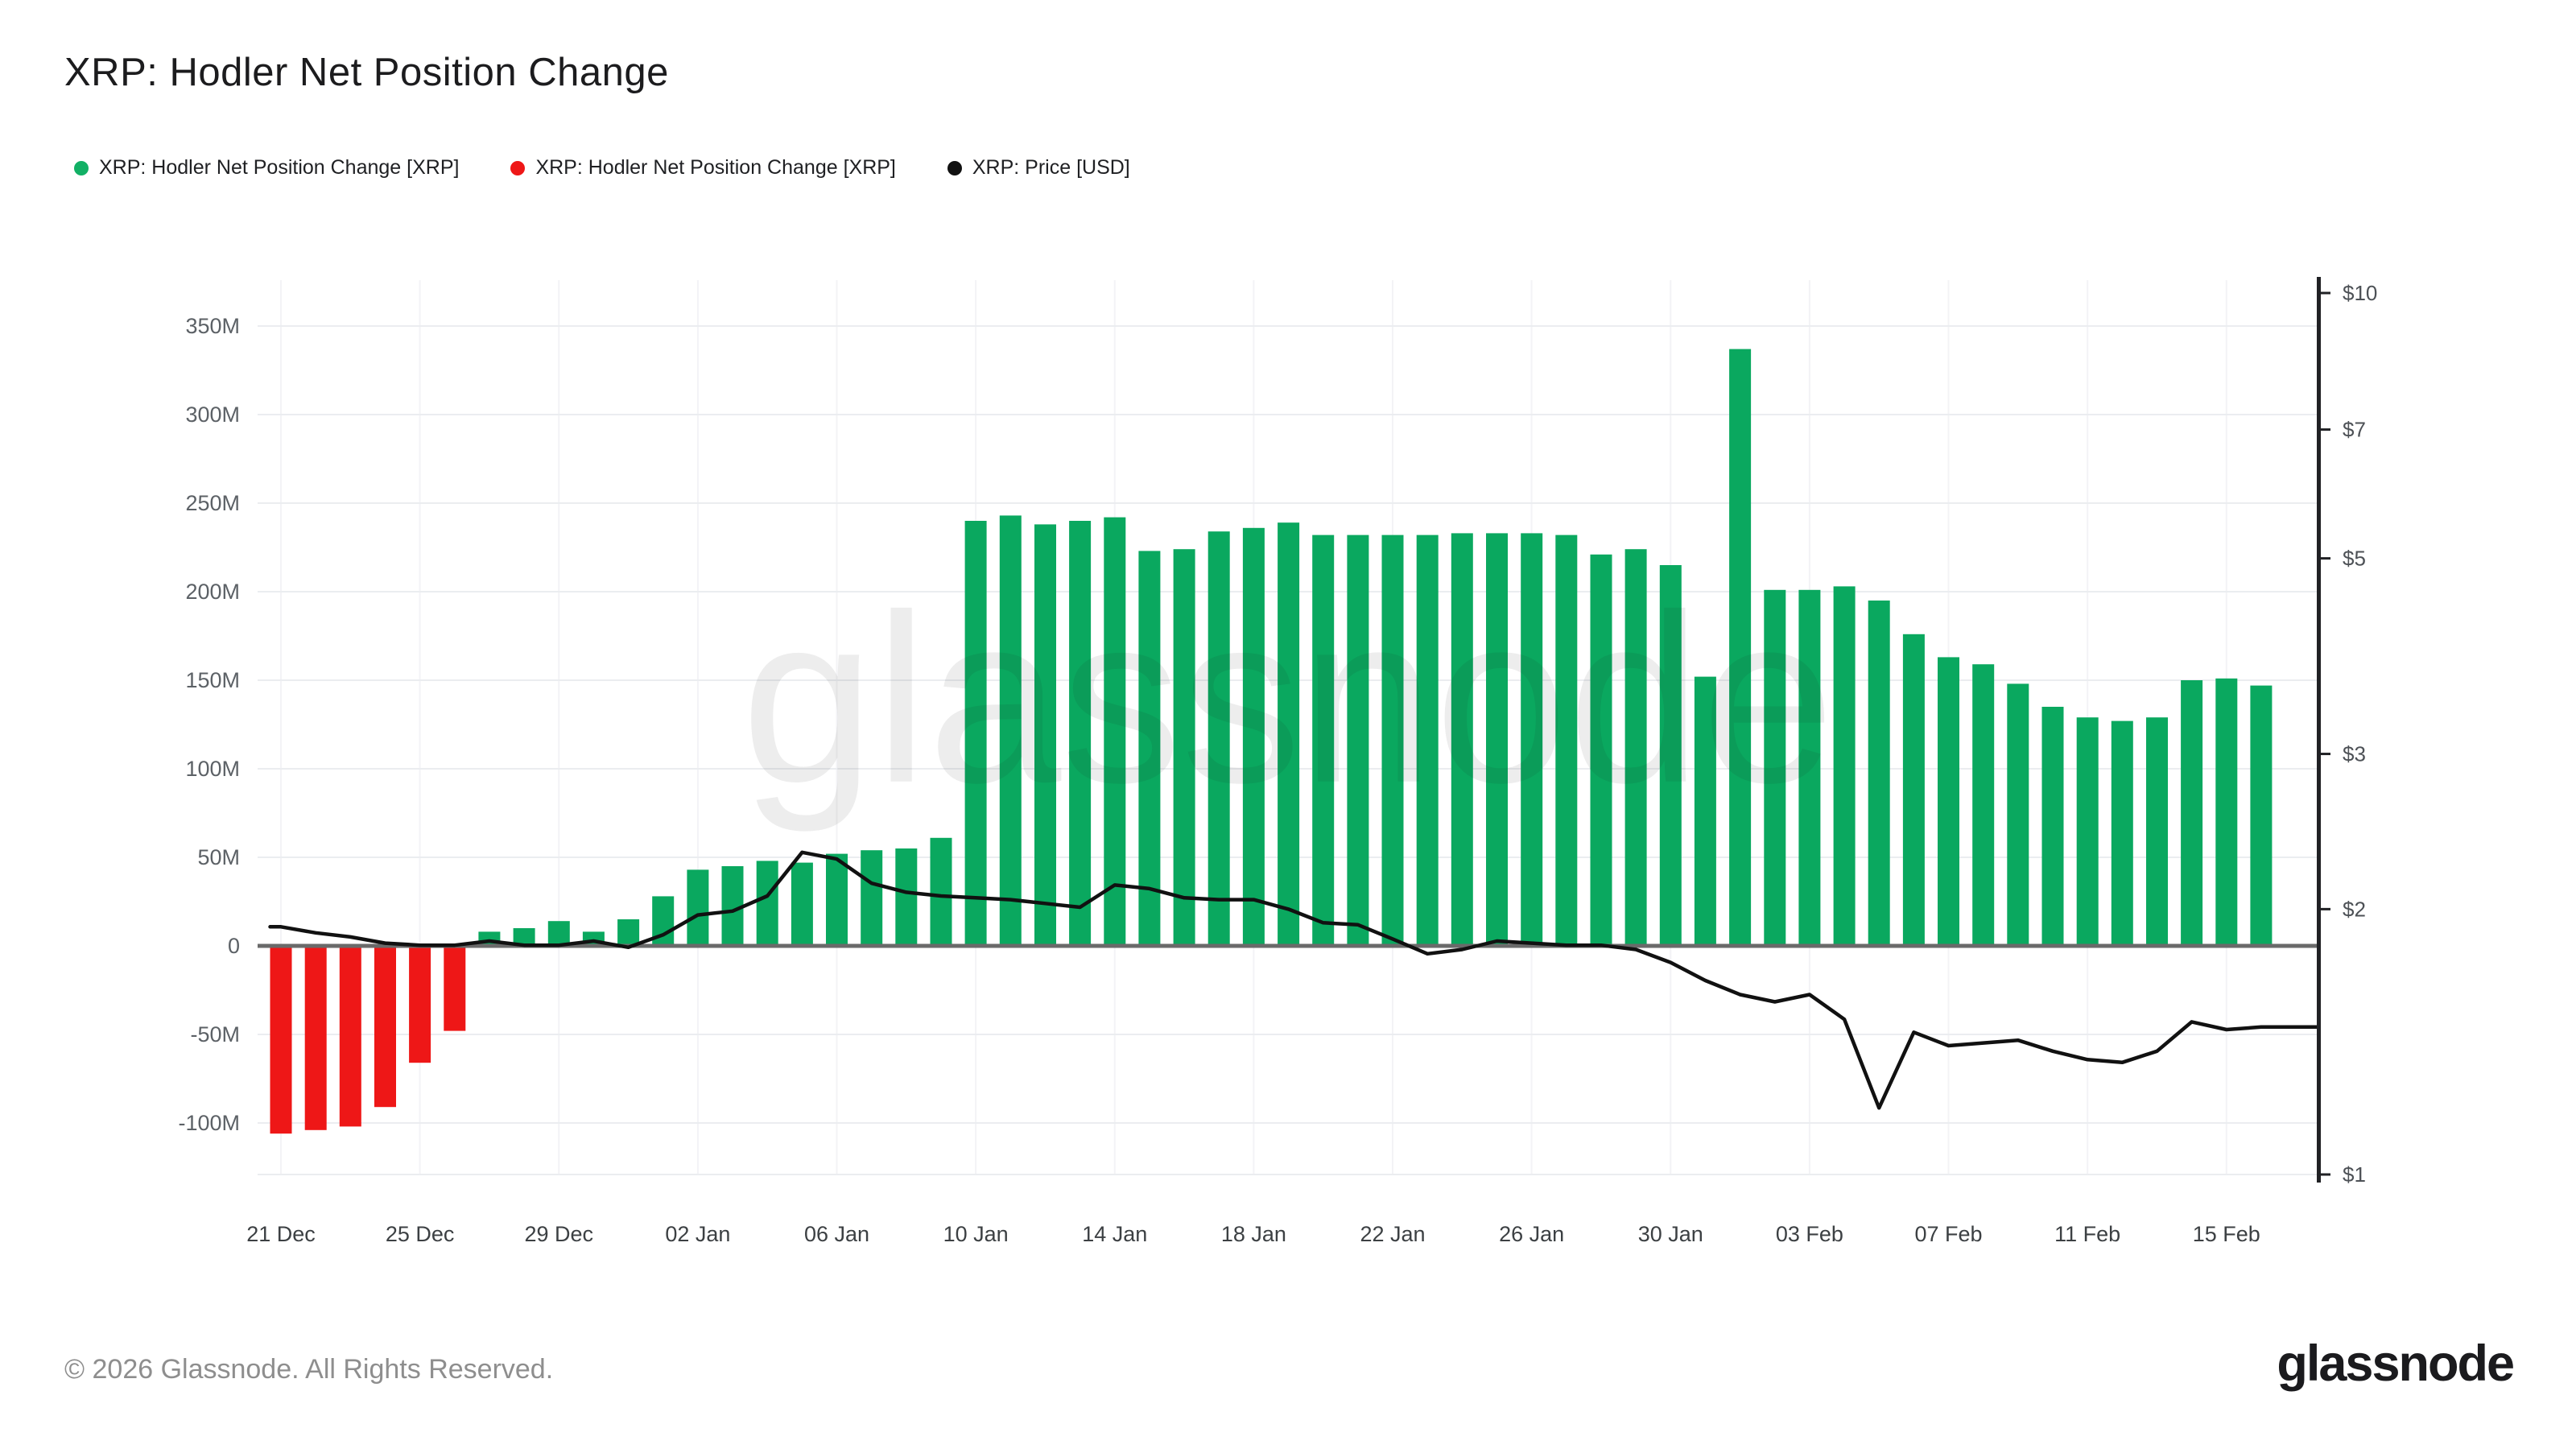 The width and height of the screenshot is (2576, 1449). I want to click on legend-label: XRP: Price [USD], so click(1051, 167).